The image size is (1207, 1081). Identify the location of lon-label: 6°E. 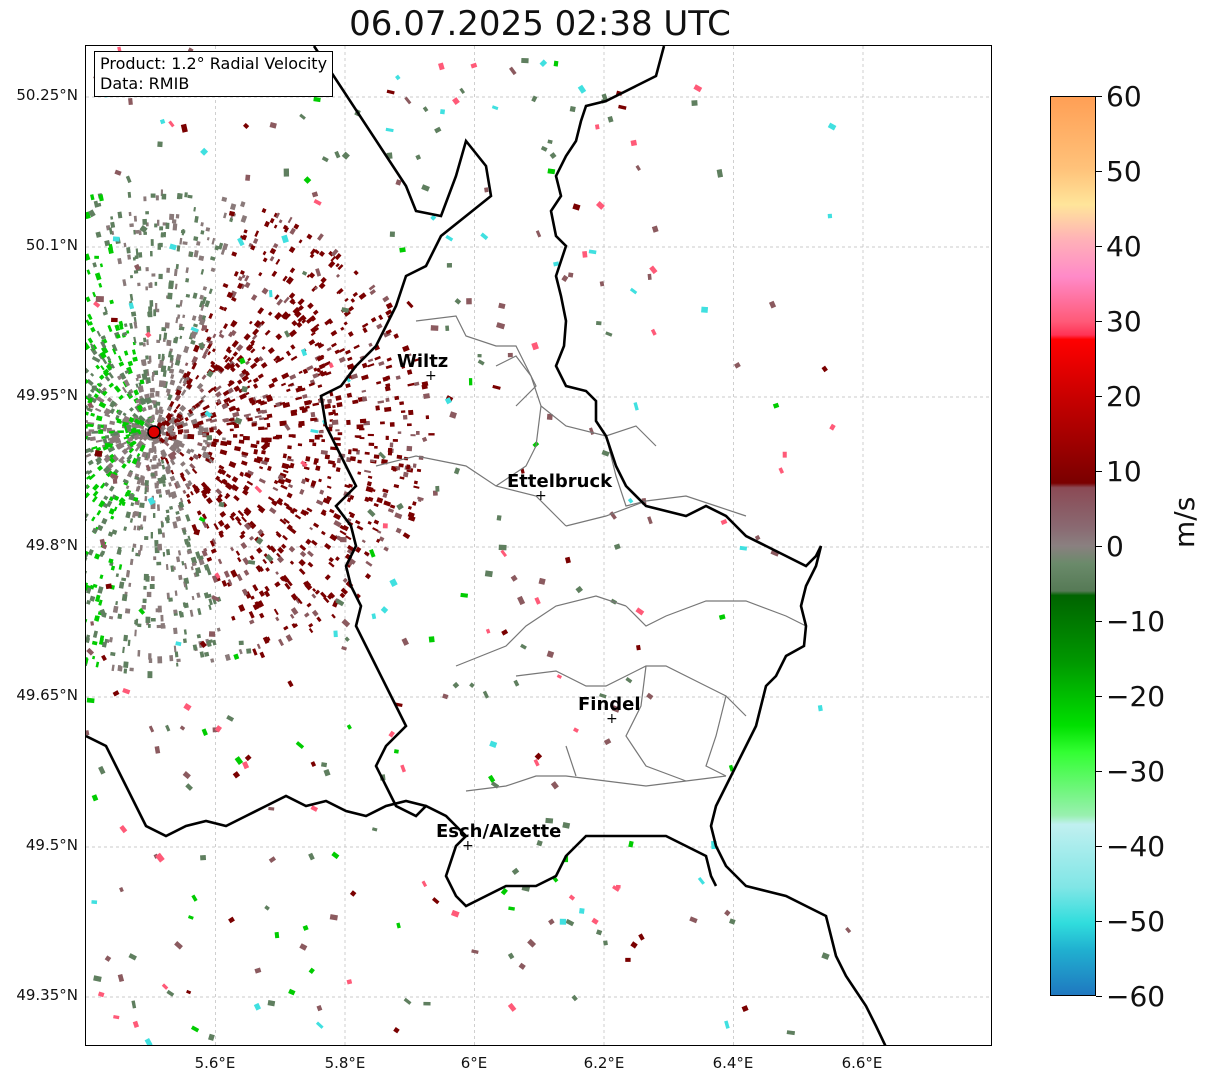
(474, 1063).